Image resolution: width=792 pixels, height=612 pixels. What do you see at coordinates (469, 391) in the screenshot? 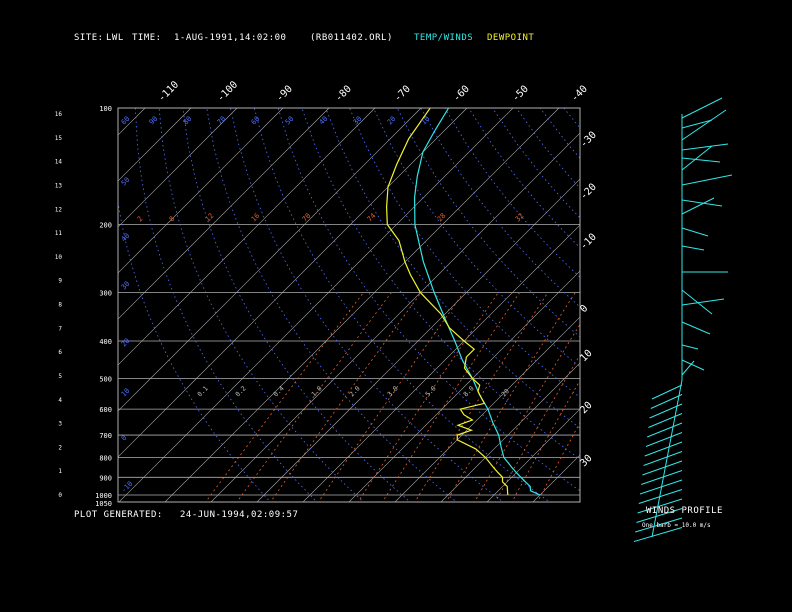
I see `mixing-ratio-label: 8.0` at bounding box center [469, 391].